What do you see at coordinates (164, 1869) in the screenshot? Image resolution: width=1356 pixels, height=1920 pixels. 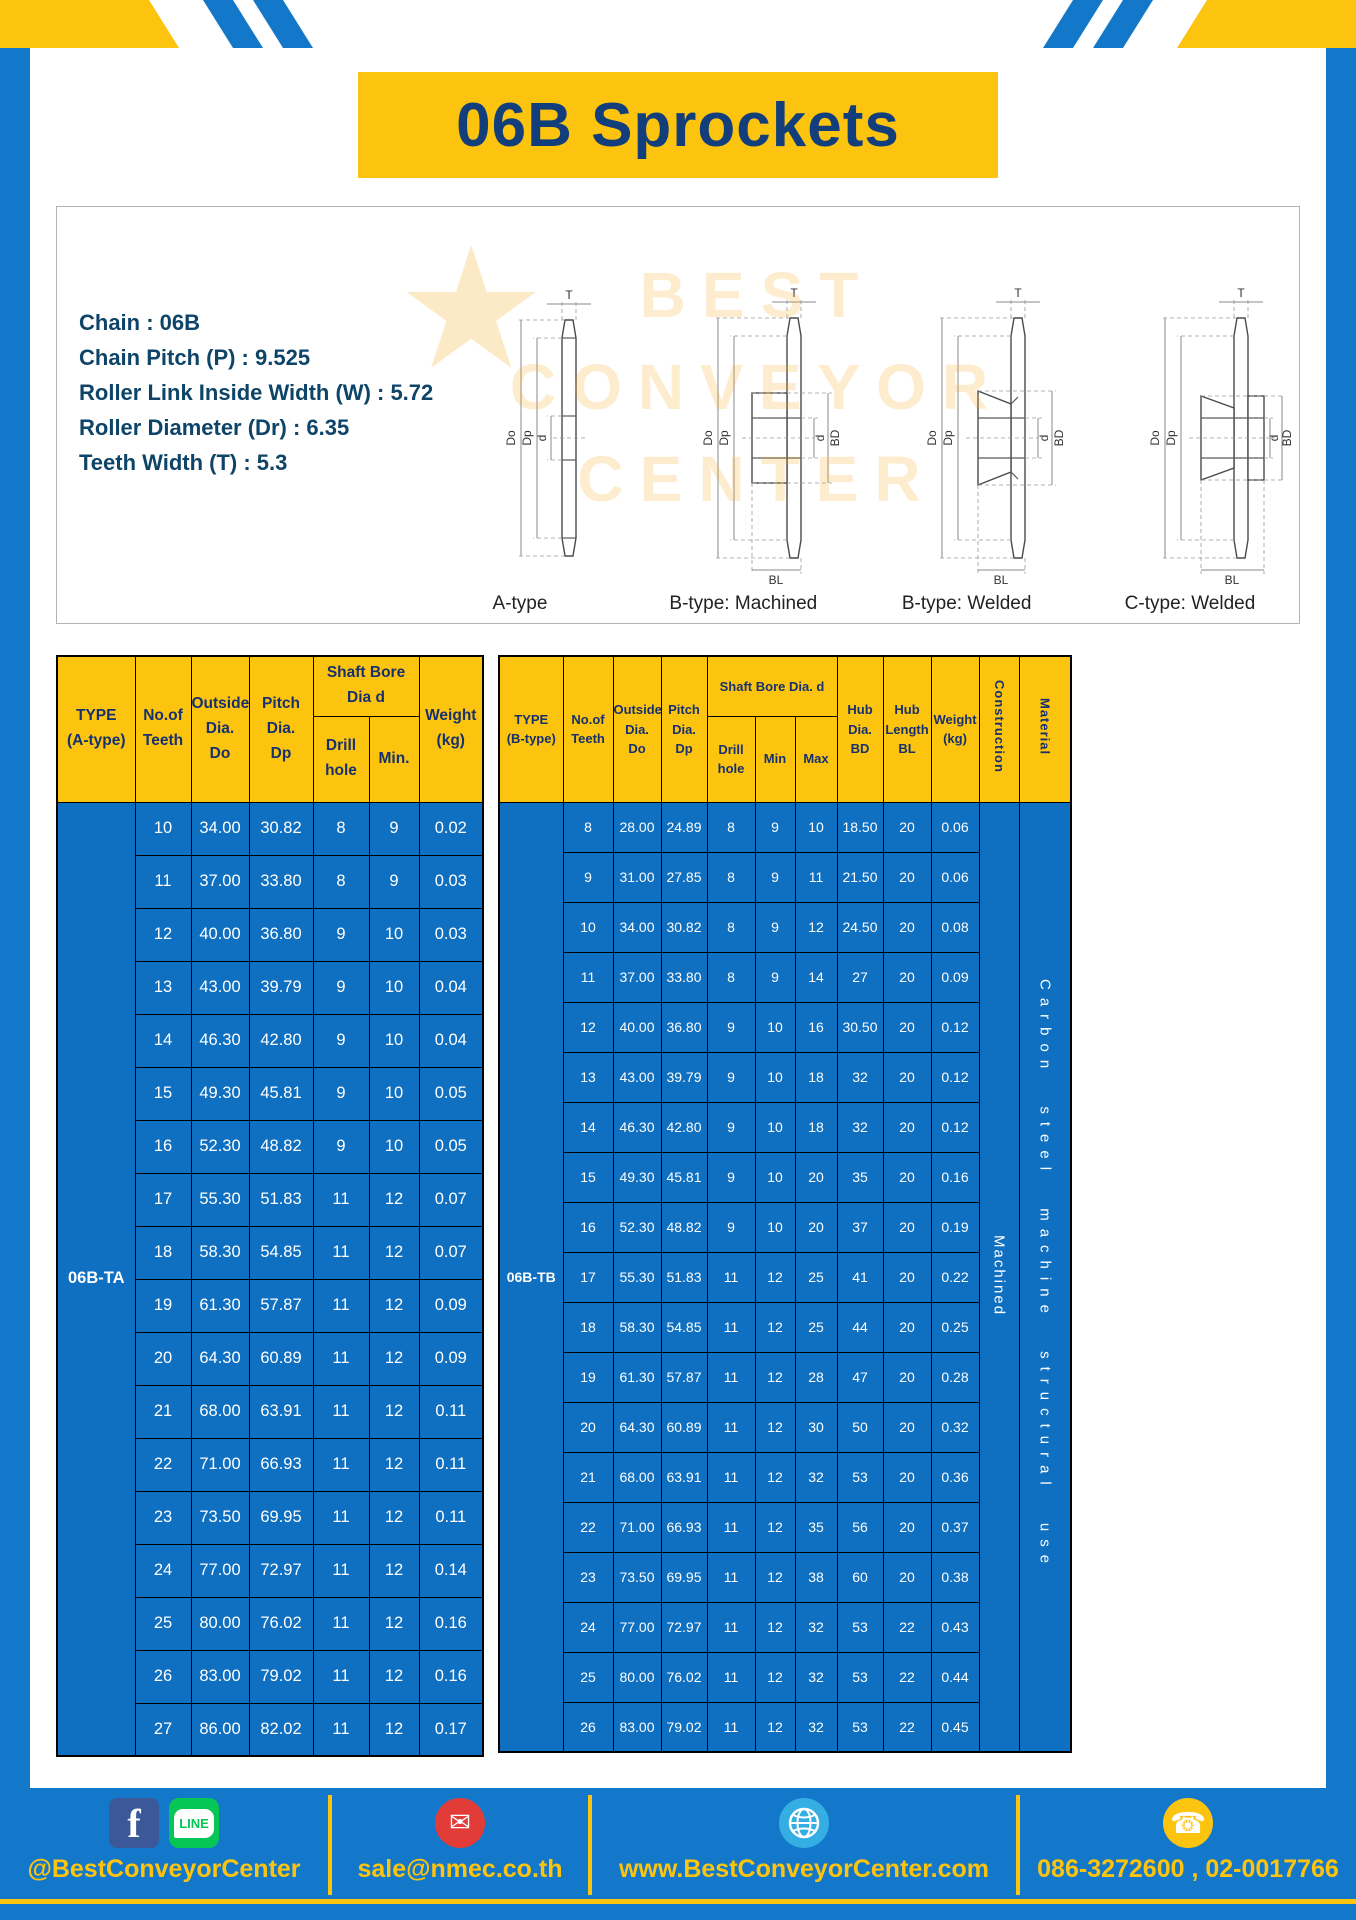 I see `footer-social-handle: @BestConveyorCenter` at bounding box center [164, 1869].